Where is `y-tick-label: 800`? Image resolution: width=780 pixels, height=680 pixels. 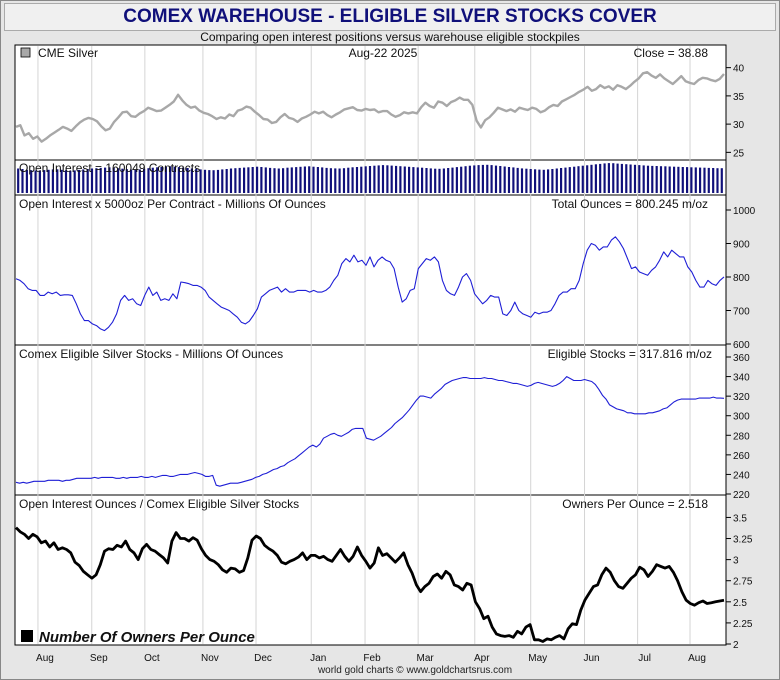
y-tick-label: 800 is located at coordinates (741, 278).